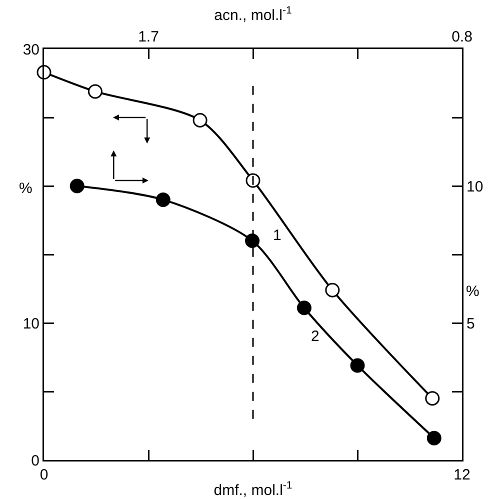 The height and width of the screenshot is (499, 499). Describe the element at coordinates (31, 323) in the screenshot. I see `y-tick-label: 10` at that location.